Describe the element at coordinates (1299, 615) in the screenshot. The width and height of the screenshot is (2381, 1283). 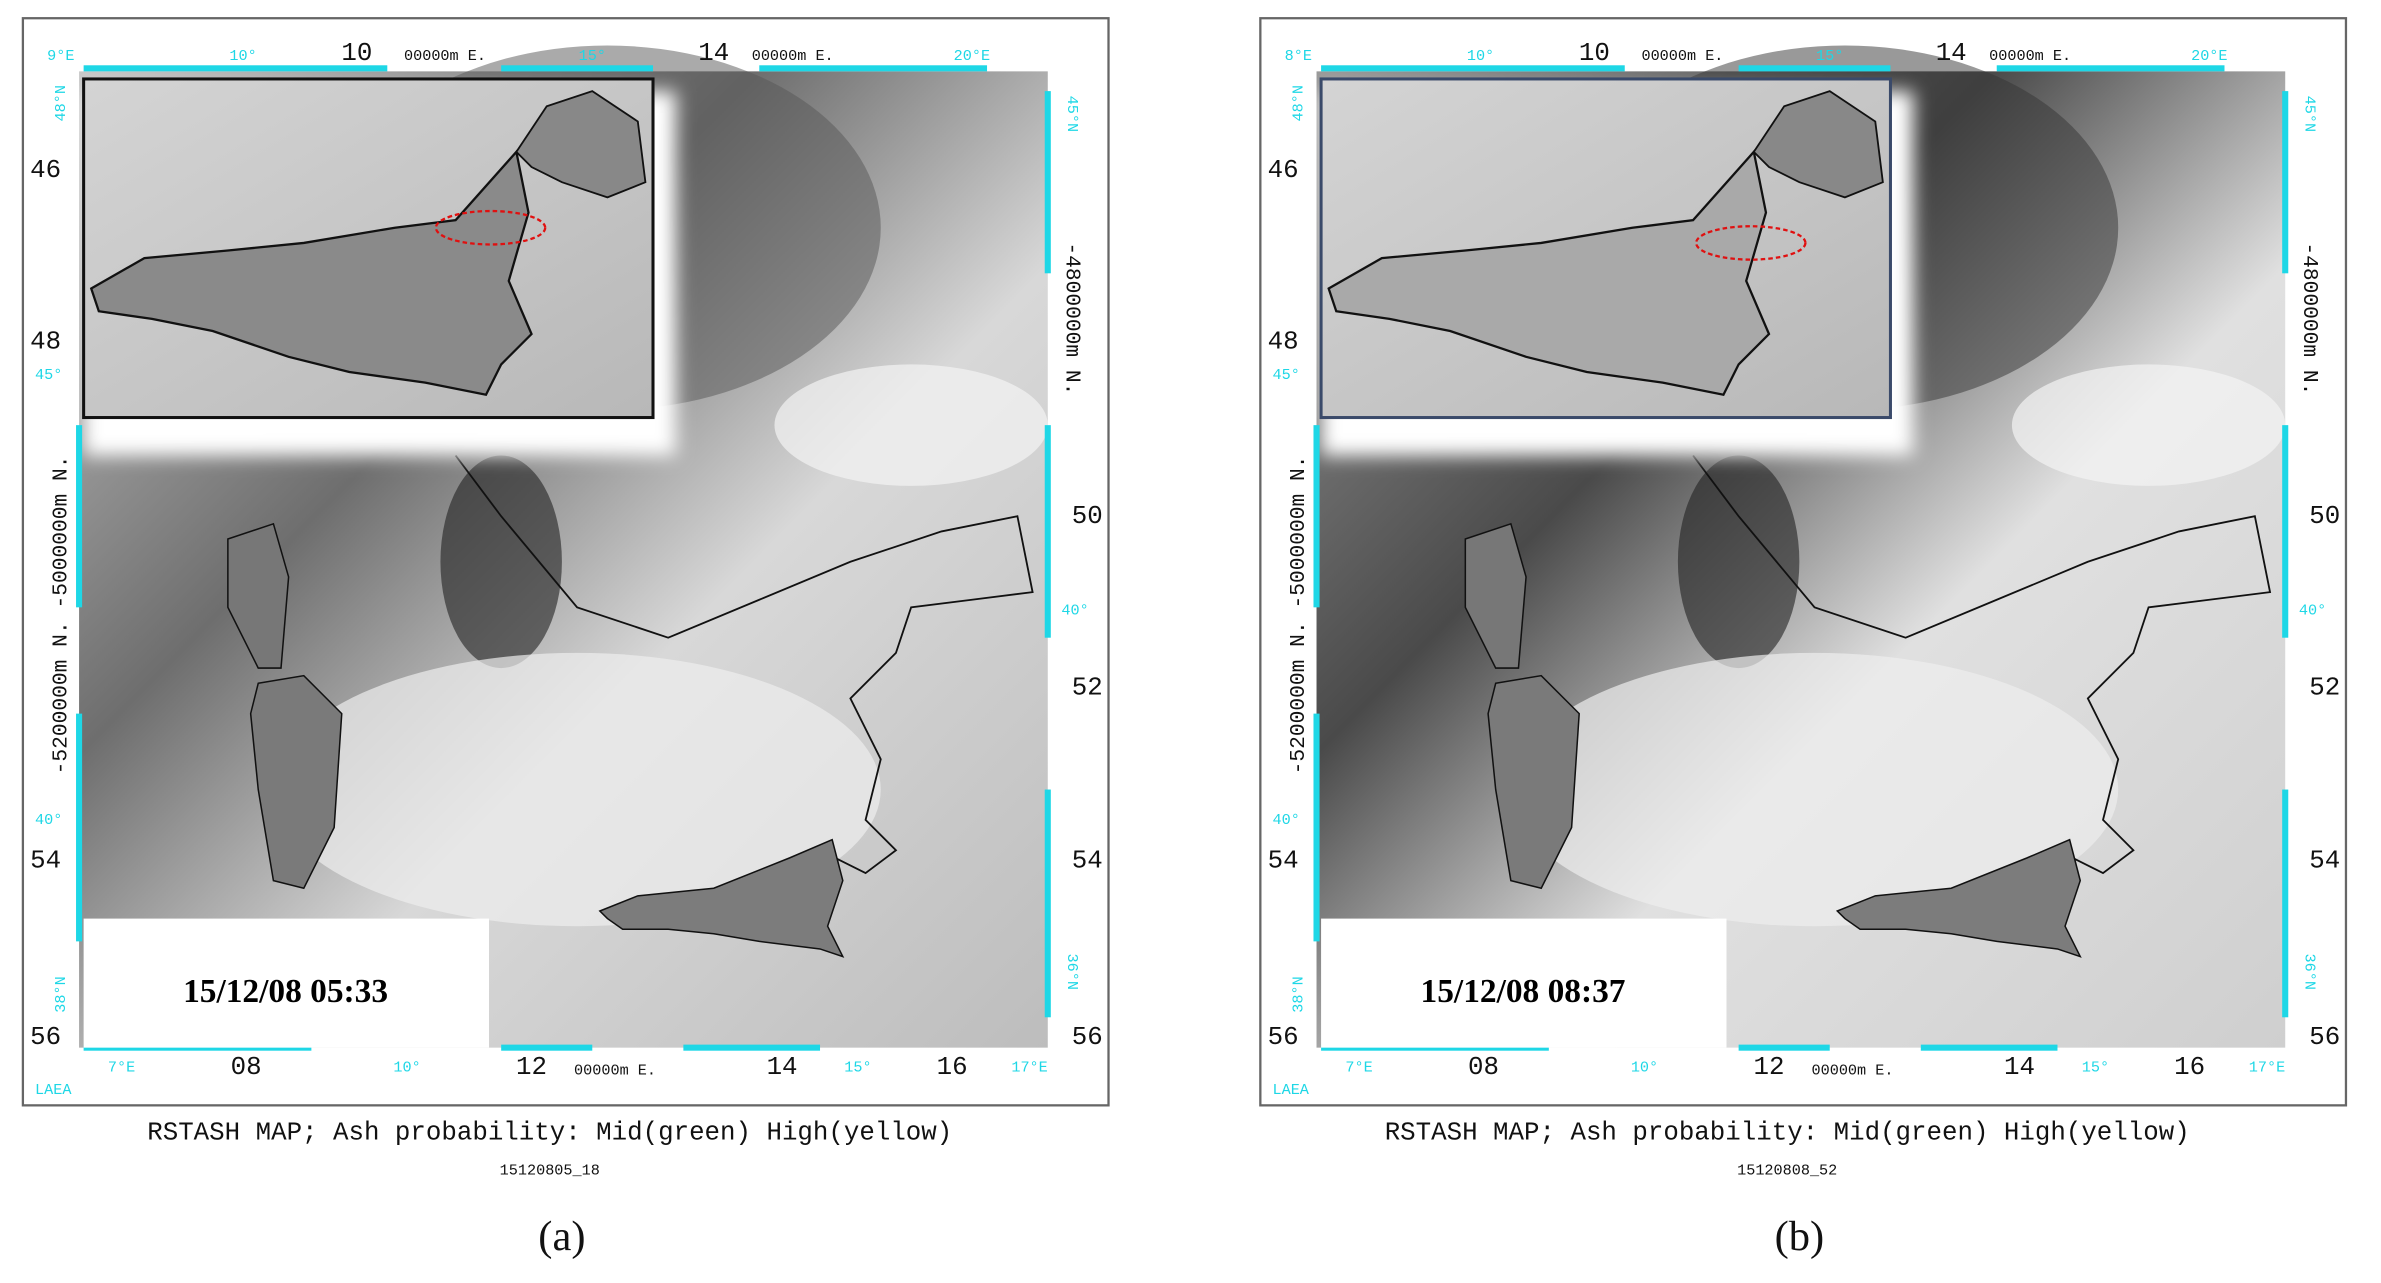
I see `left-label: -5200000m N. -5000000m N.` at that location.